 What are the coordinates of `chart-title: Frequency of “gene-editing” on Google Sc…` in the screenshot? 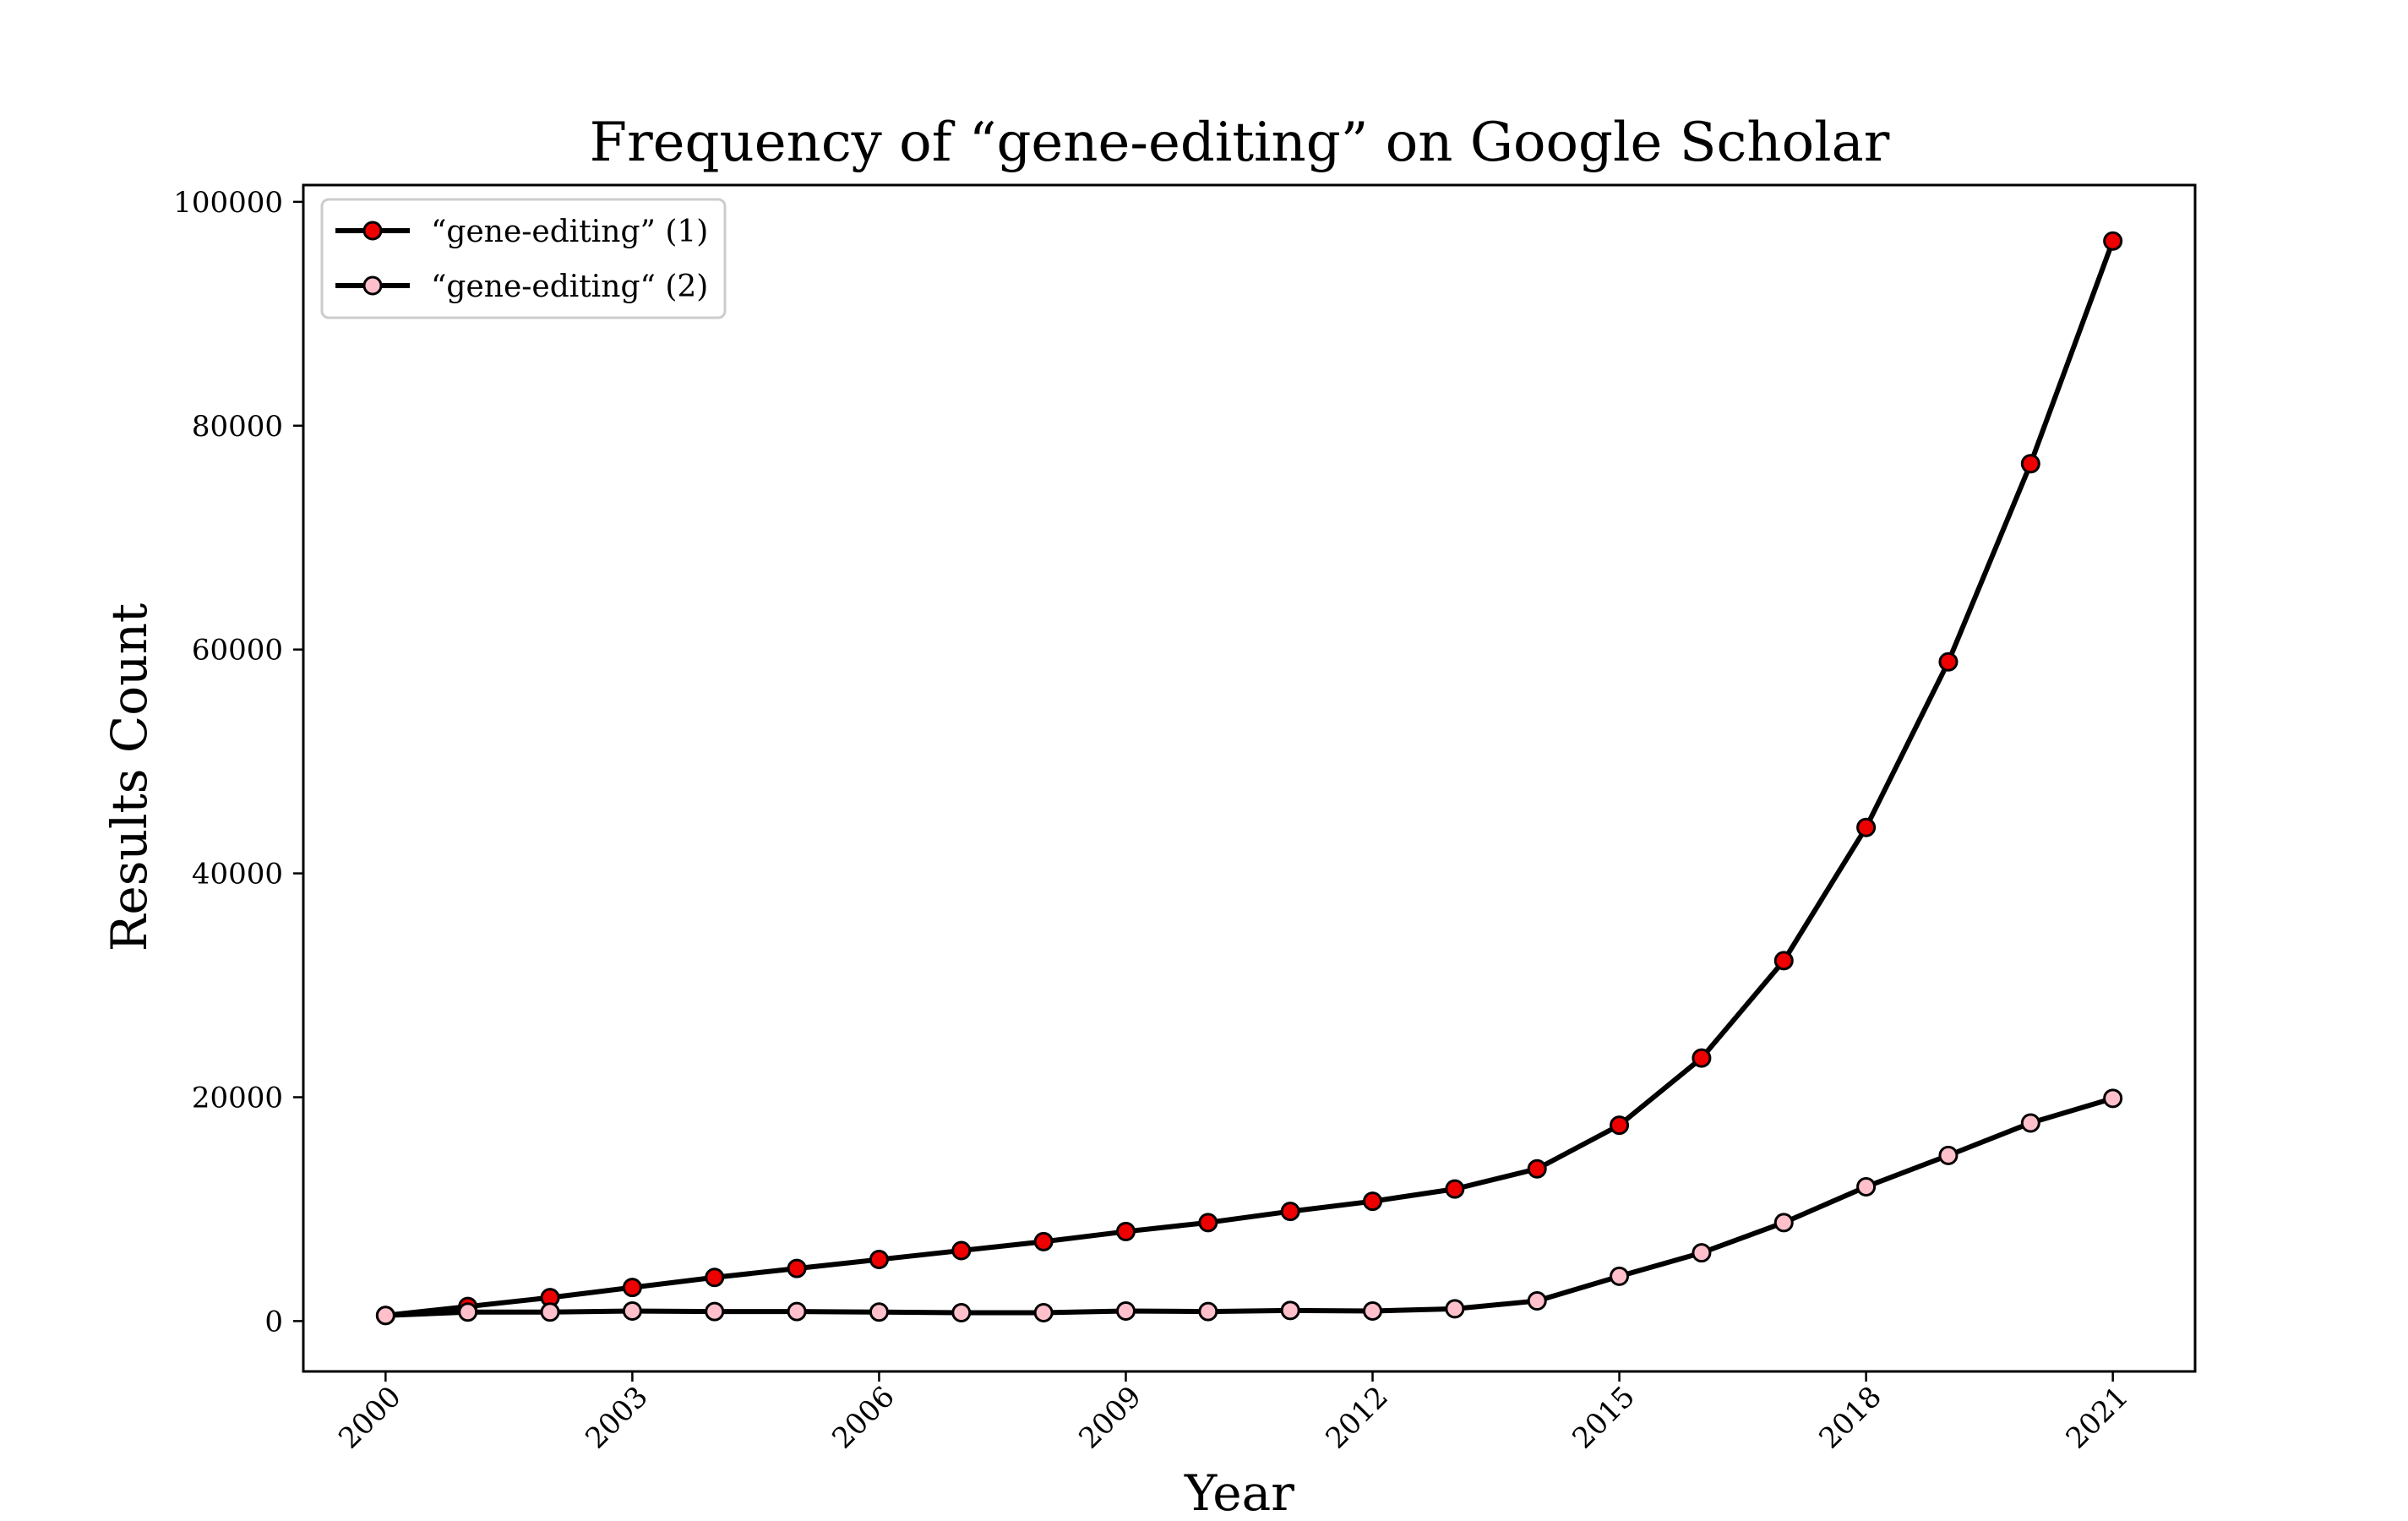 It's located at (1240, 143).